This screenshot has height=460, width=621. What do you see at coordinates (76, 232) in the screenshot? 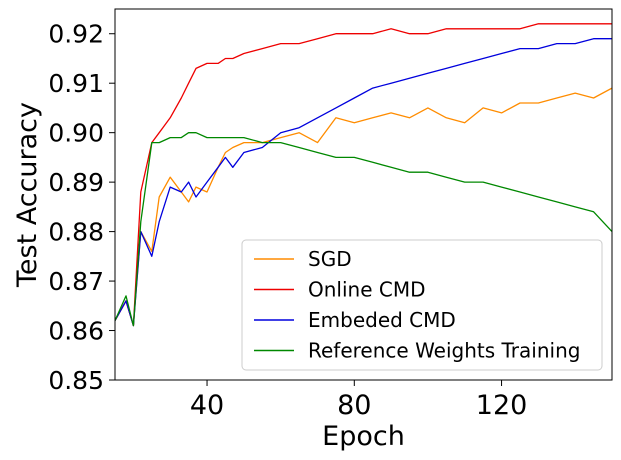
I see `y-tick-label: 0.88` at bounding box center [76, 232].